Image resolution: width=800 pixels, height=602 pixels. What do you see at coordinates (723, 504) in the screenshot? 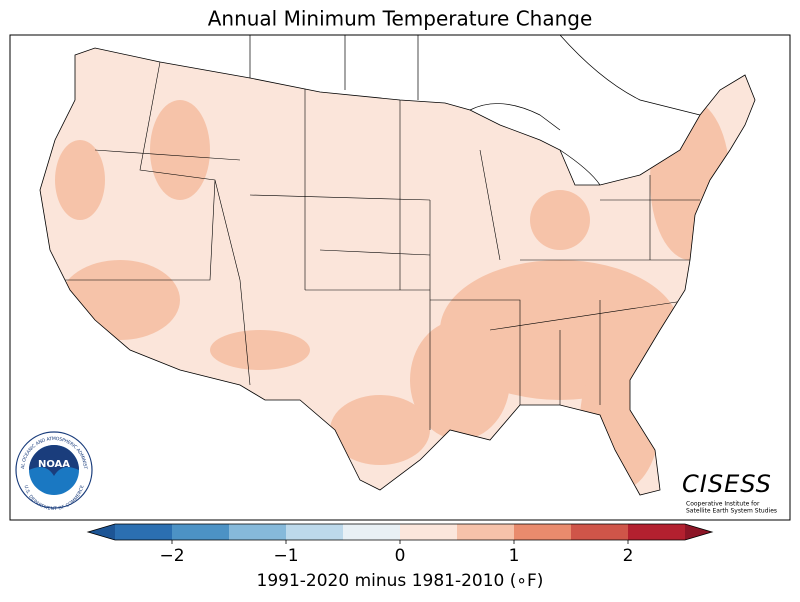
I see `cisess-line1: Cooperative Institute for` at bounding box center [723, 504].